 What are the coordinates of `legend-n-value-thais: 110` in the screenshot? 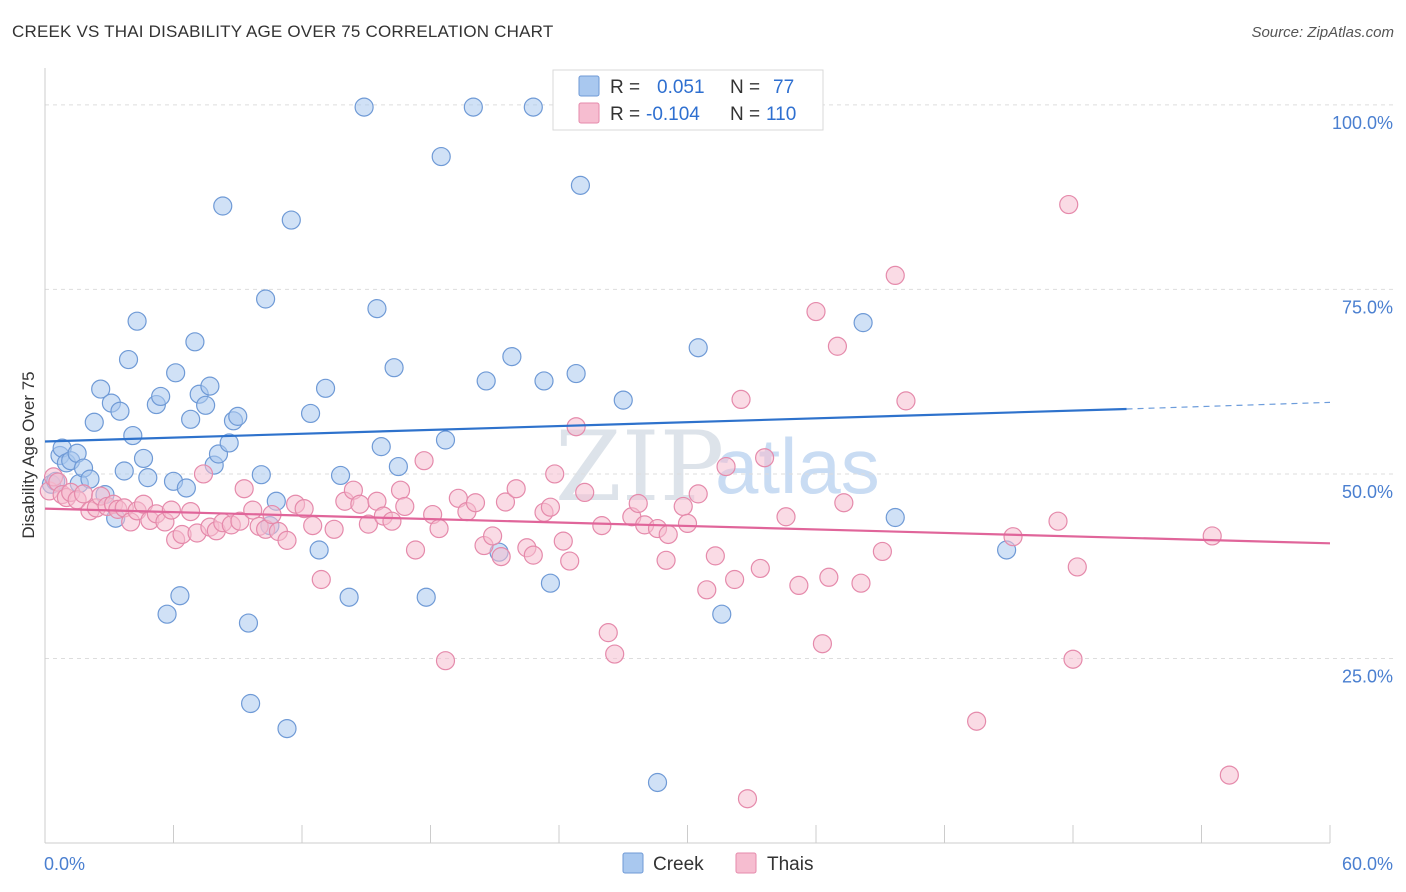 It's located at (781, 114).